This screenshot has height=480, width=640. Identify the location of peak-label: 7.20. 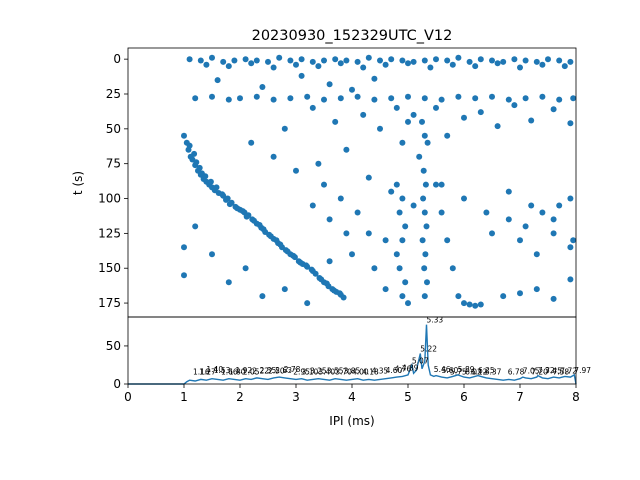
(539, 371).